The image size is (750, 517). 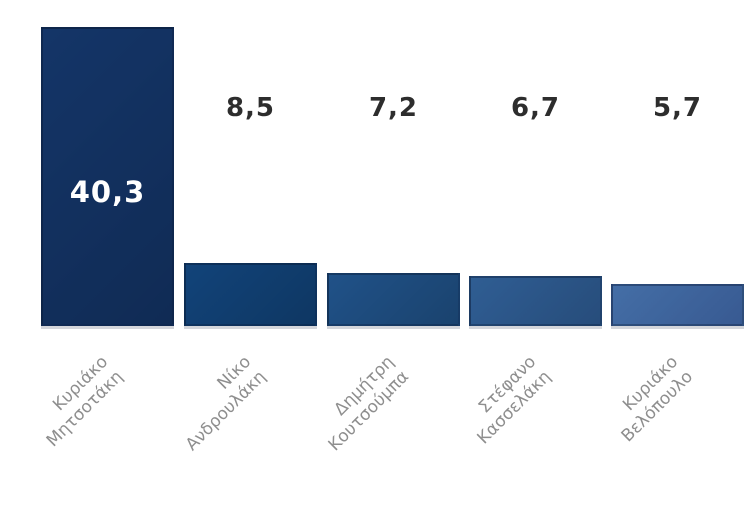 I want to click on x-tick-label-line: Βελόπουλο, so click(x=656, y=406).